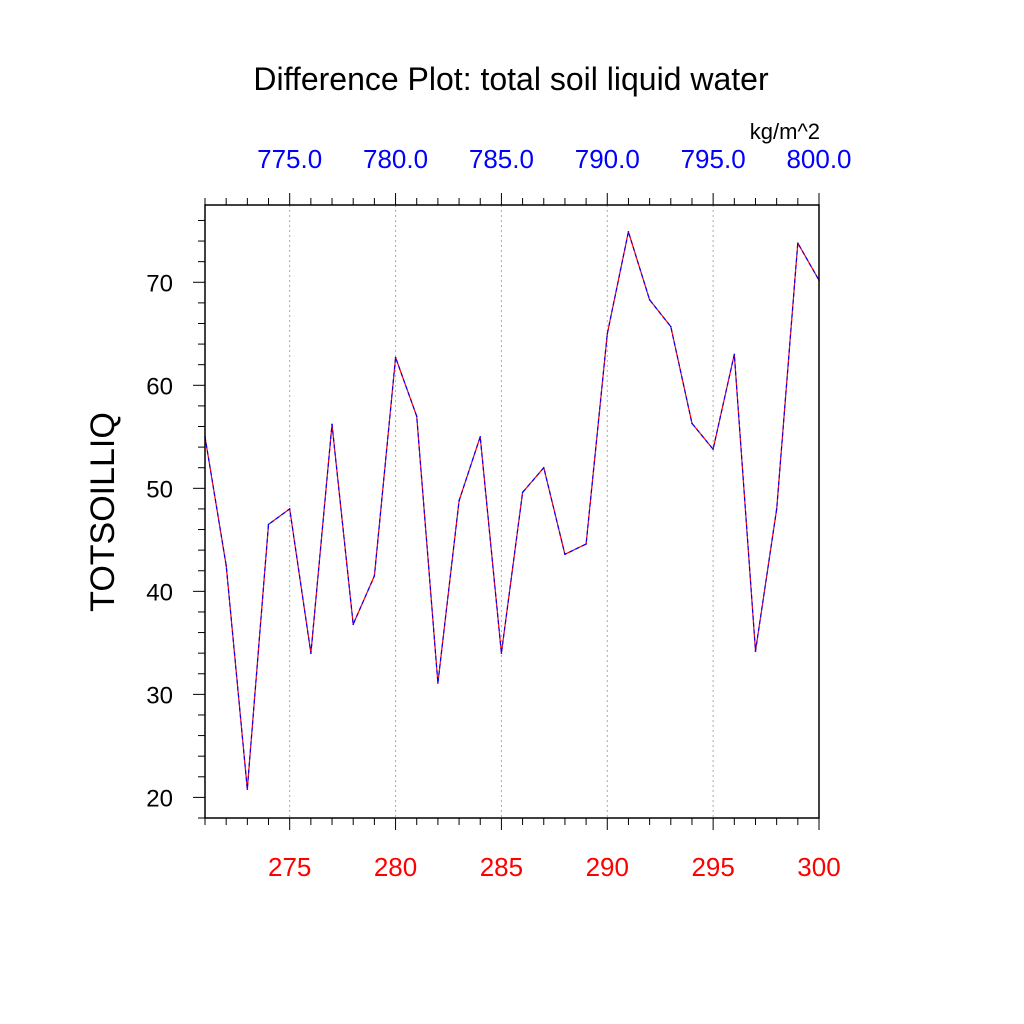 The width and height of the screenshot is (1024, 1024). Describe the element at coordinates (395, 159) in the screenshot. I see `top-tick-label: 780.0` at that location.